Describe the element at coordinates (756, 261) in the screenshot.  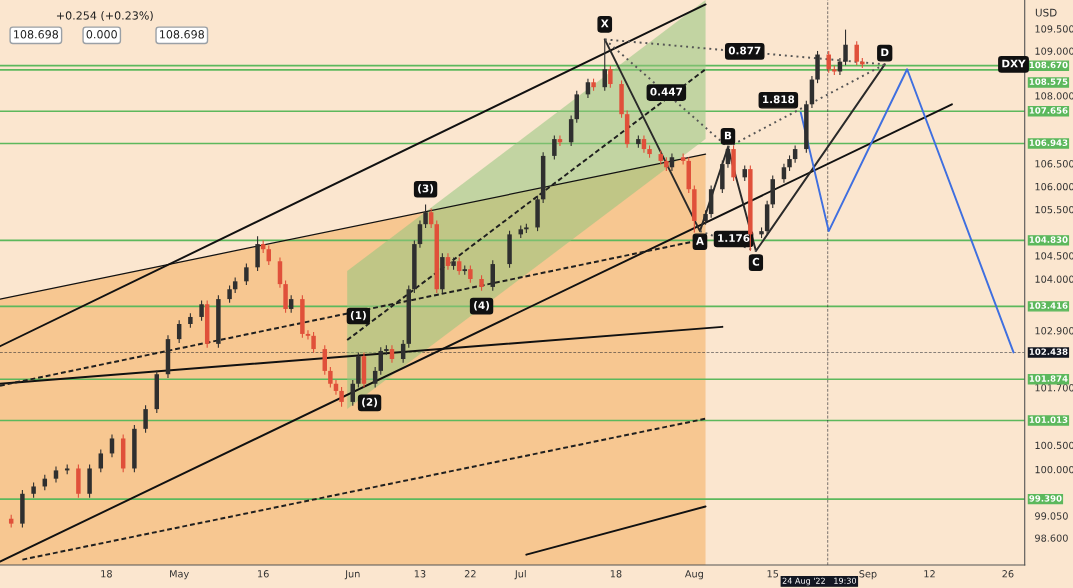
I see `annotation: C` at that location.